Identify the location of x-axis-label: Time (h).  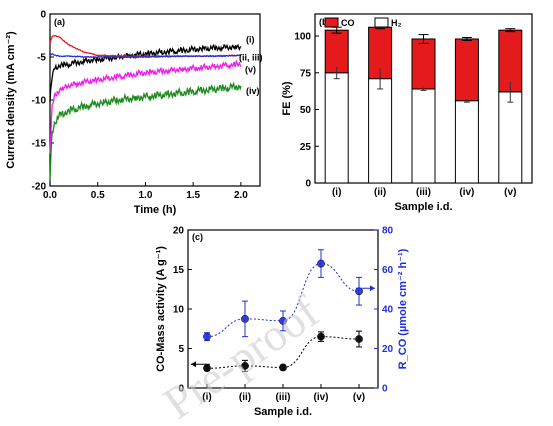
(155, 210).